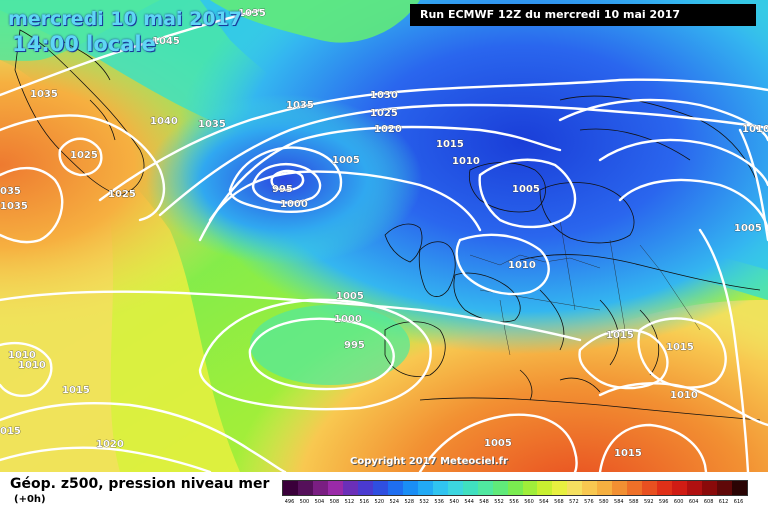 The width and height of the screenshot is (768, 512). I want to click on isobar-label: 035, so click(10, 191).